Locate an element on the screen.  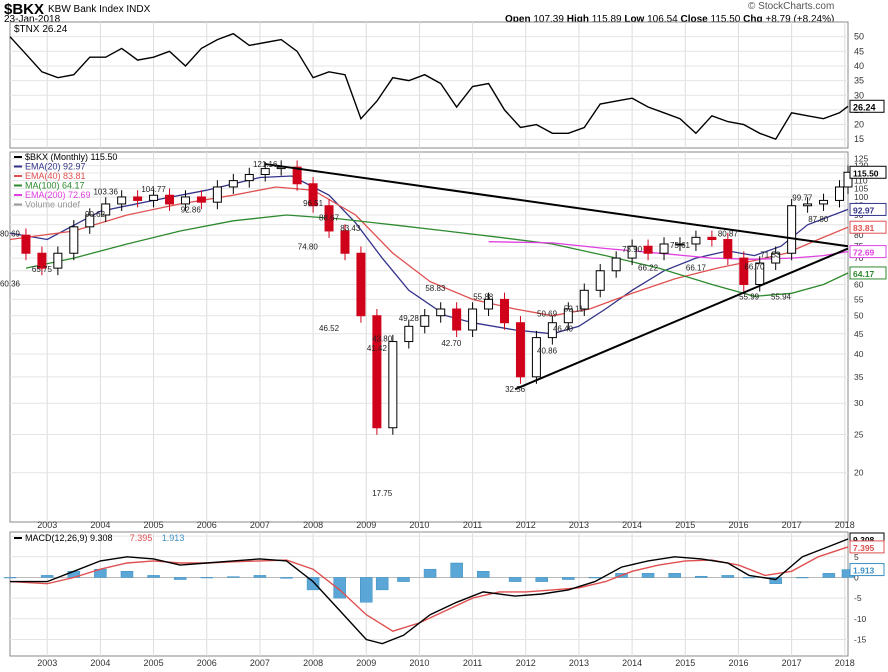
price-legend-item: EMA(20) 92.97 is located at coordinates (55, 167).